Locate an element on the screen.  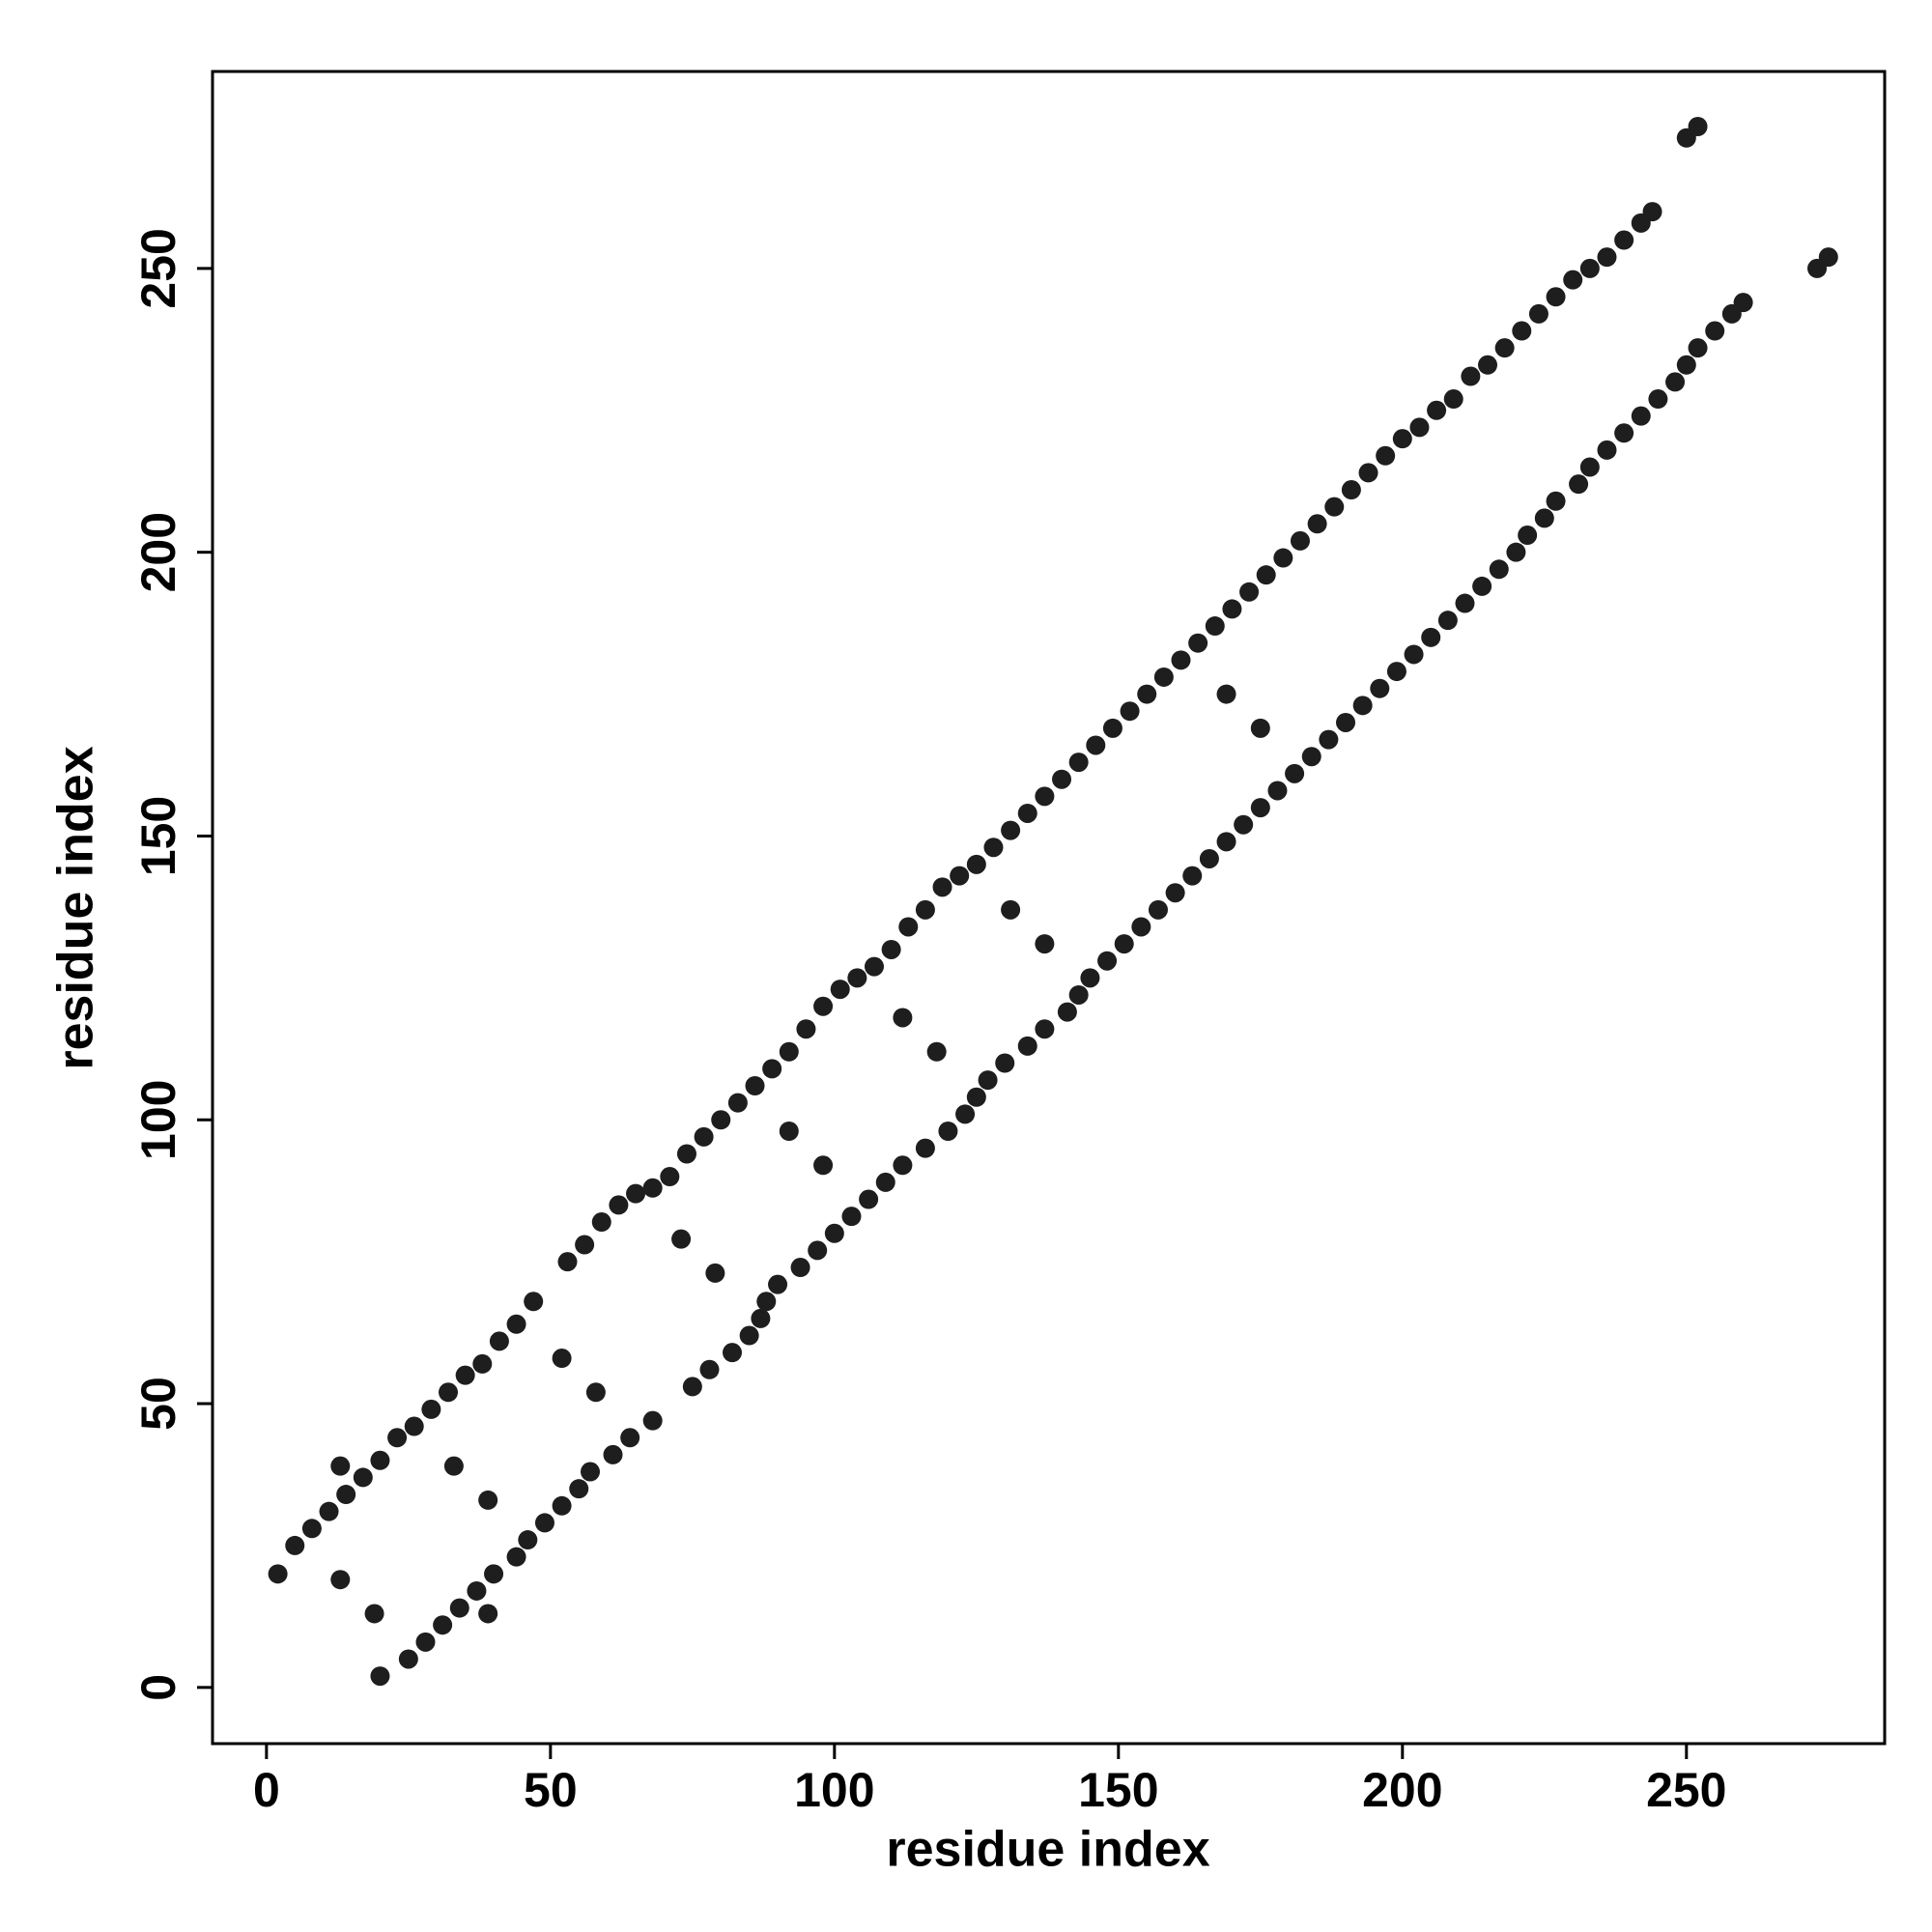
x-tick-label: 50 is located at coordinates (551, 1790).